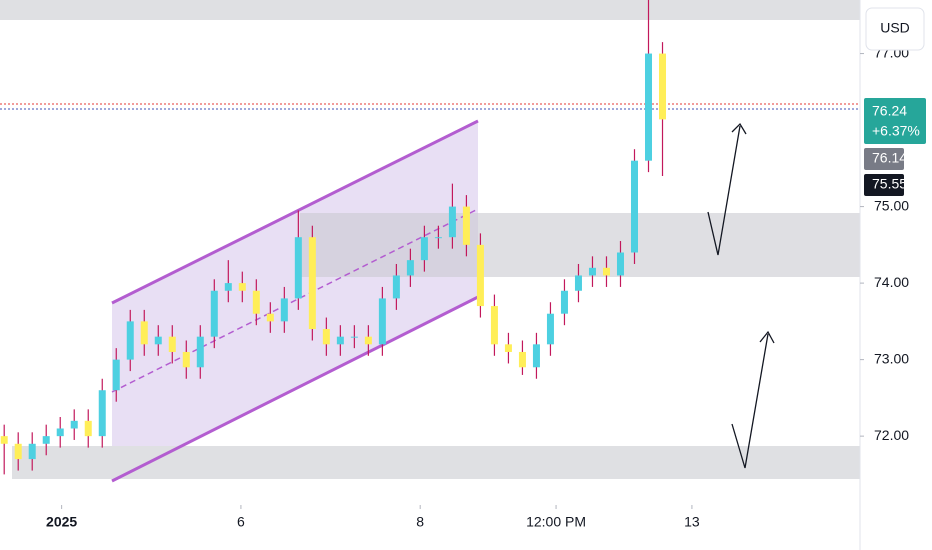  I want to click on channel-mid, so click(295, 300).